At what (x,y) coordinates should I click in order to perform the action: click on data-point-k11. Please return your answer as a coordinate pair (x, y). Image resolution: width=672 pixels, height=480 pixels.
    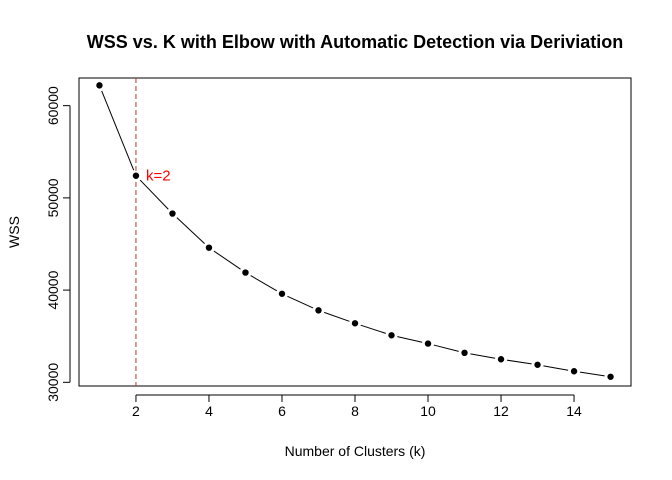
    Looking at the image, I should click on (464, 353).